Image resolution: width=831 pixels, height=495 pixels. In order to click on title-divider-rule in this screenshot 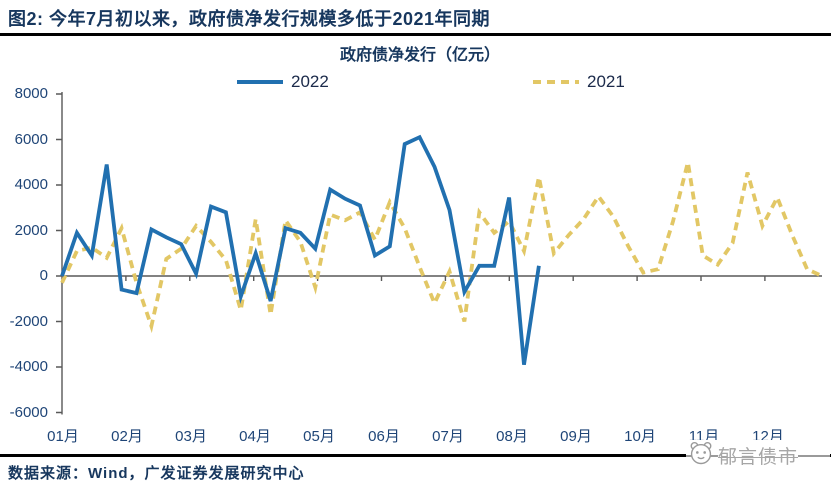, I will do `click(415, 34)`.